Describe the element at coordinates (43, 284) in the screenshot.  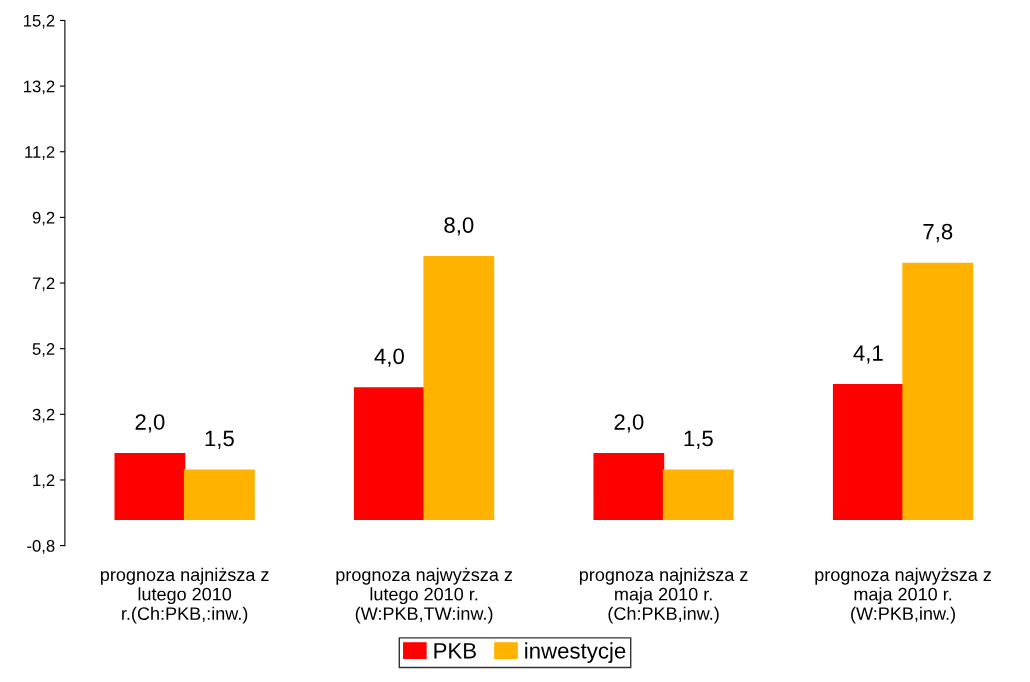
I see `y-tick-label: 7,2` at that location.